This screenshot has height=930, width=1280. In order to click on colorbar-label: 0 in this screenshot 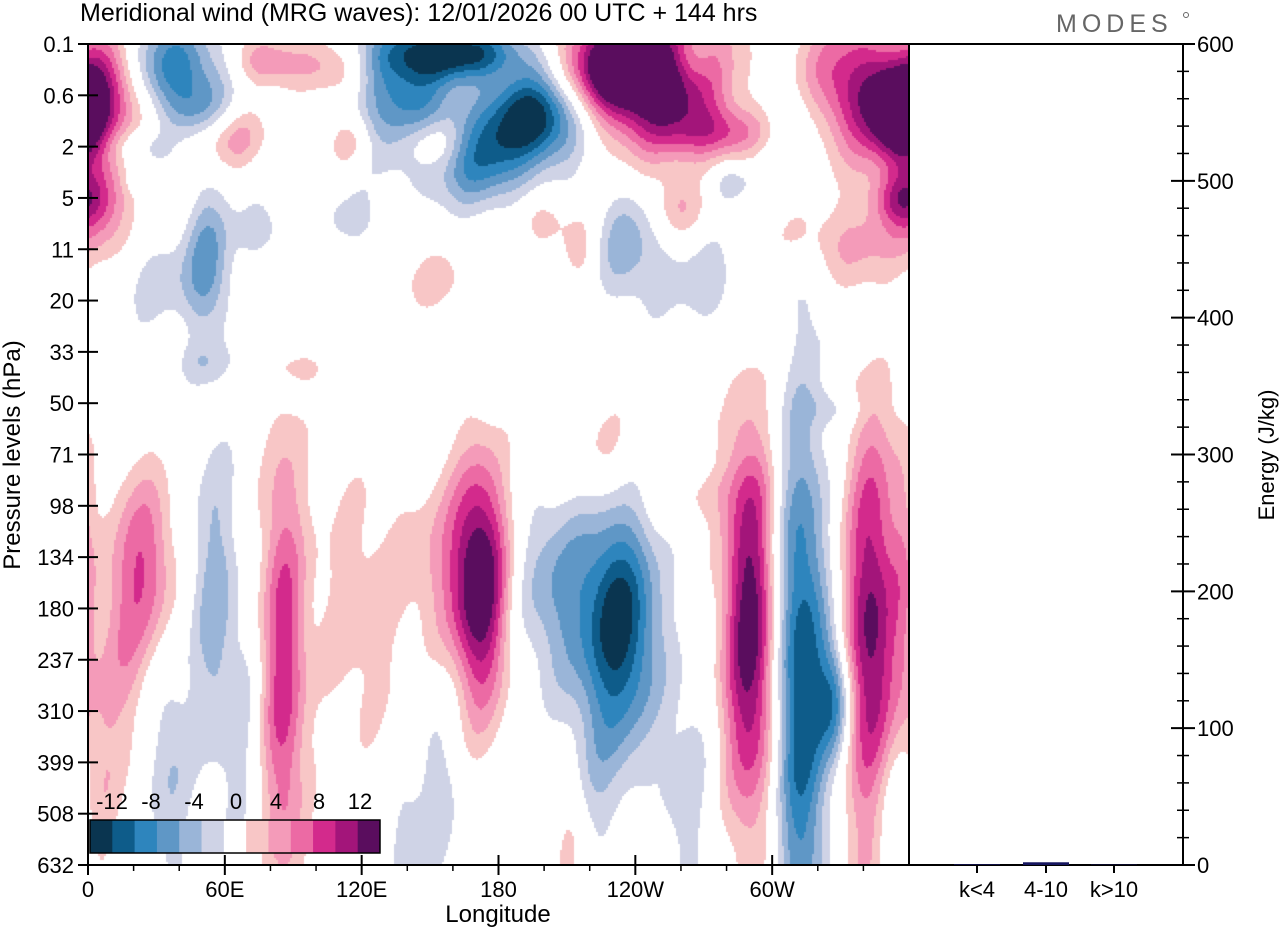, I will do `click(236, 801)`.